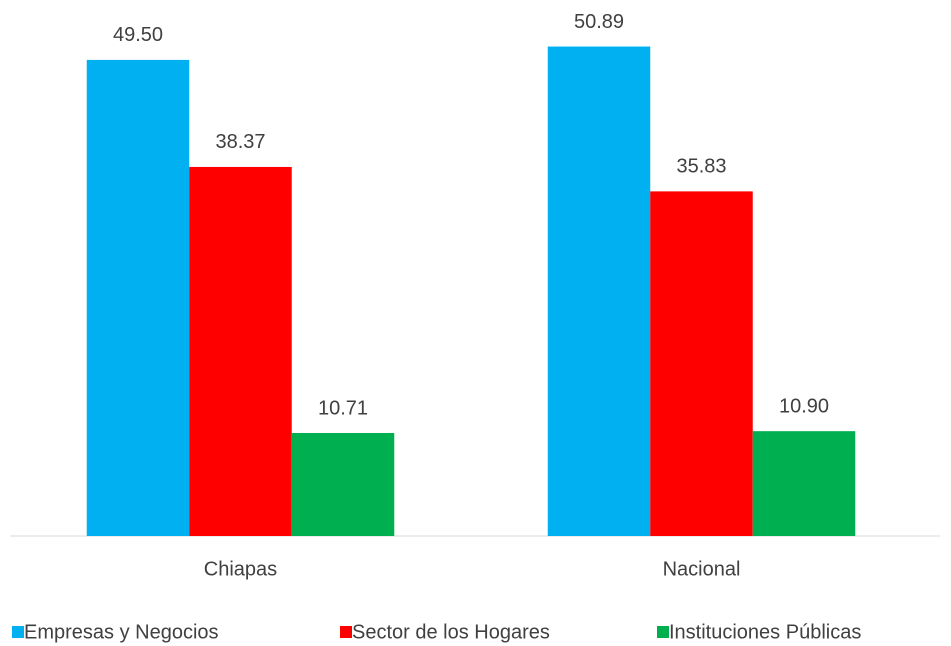 This screenshot has width=951, height=646. What do you see at coordinates (240, 142) in the screenshot?
I see `data-label: 38.37` at bounding box center [240, 142].